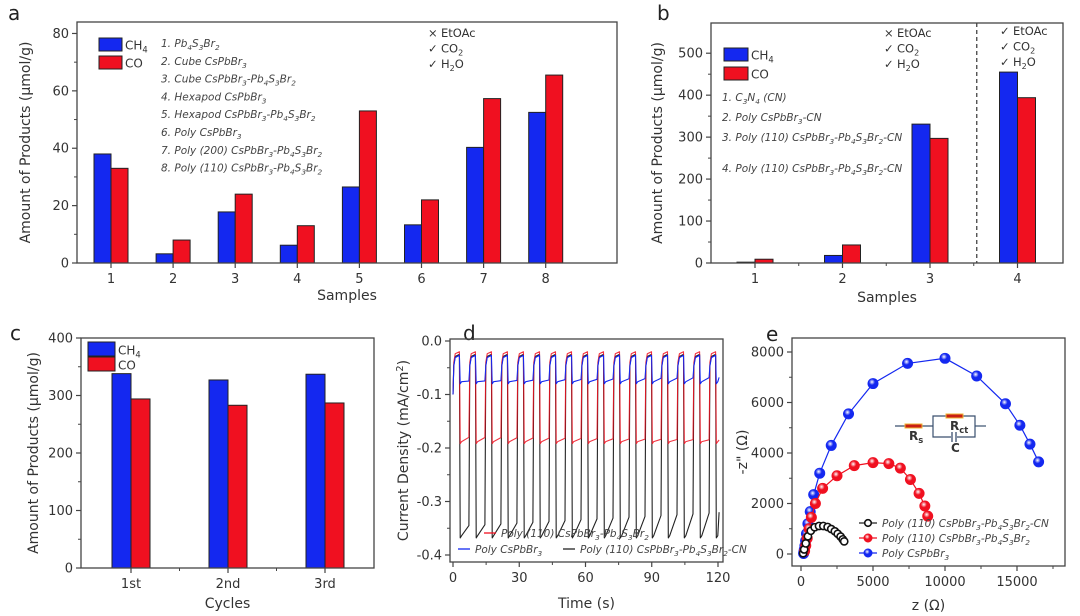  I want to click on y-tick-label: 80, so click(60, 34).